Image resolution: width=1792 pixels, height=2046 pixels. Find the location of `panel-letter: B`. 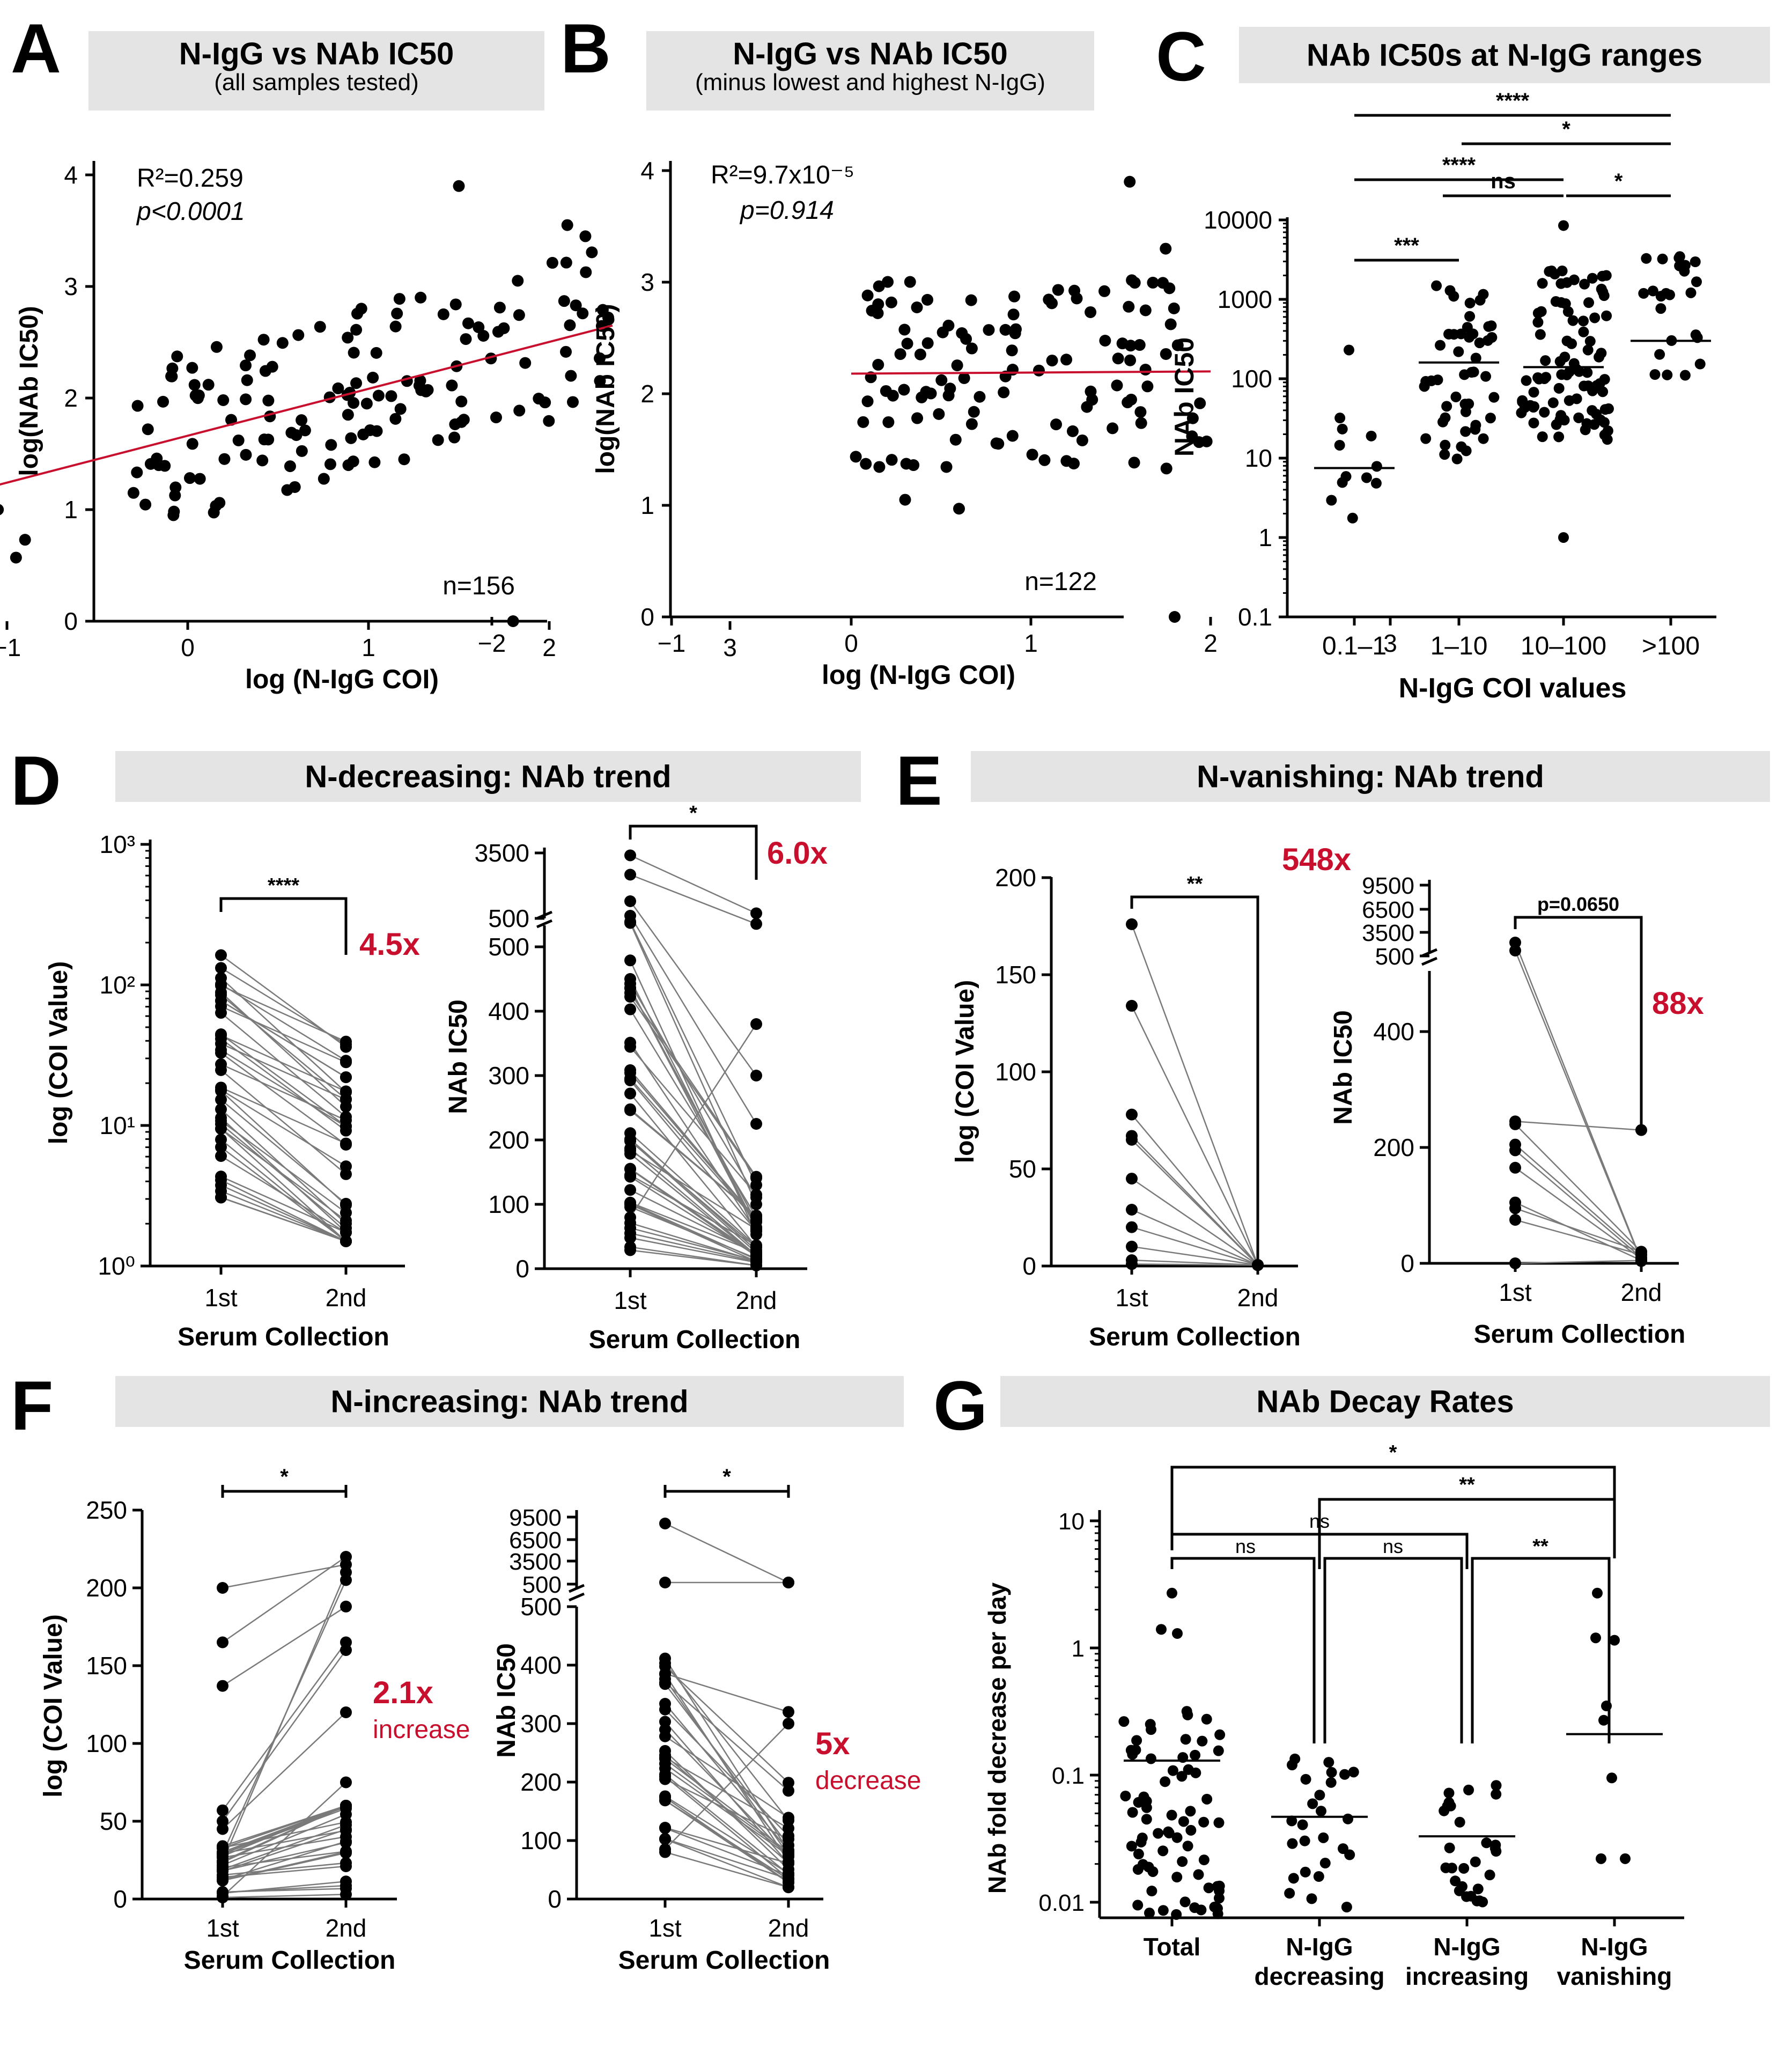

panel-letter: B is located at coordinates (586, 48).